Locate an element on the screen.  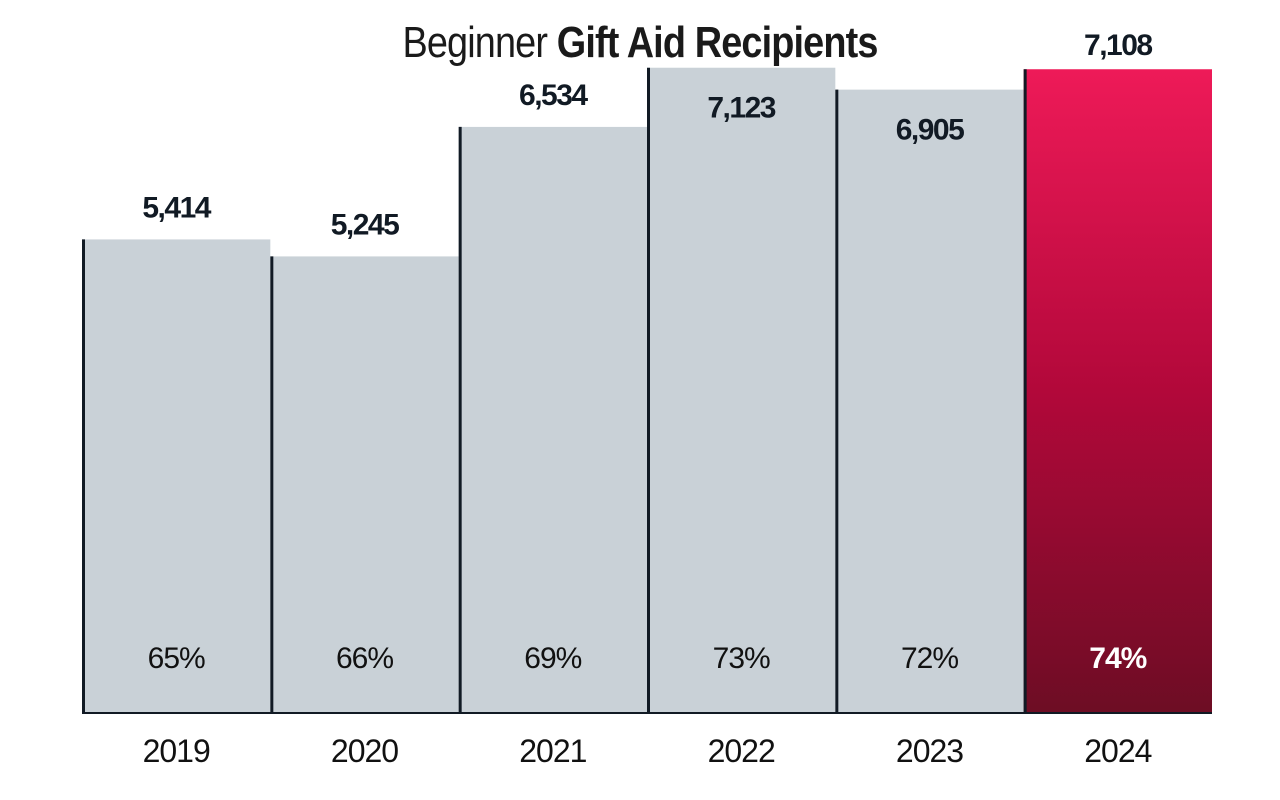
bar-2019 is located at coordinates (176, 476).